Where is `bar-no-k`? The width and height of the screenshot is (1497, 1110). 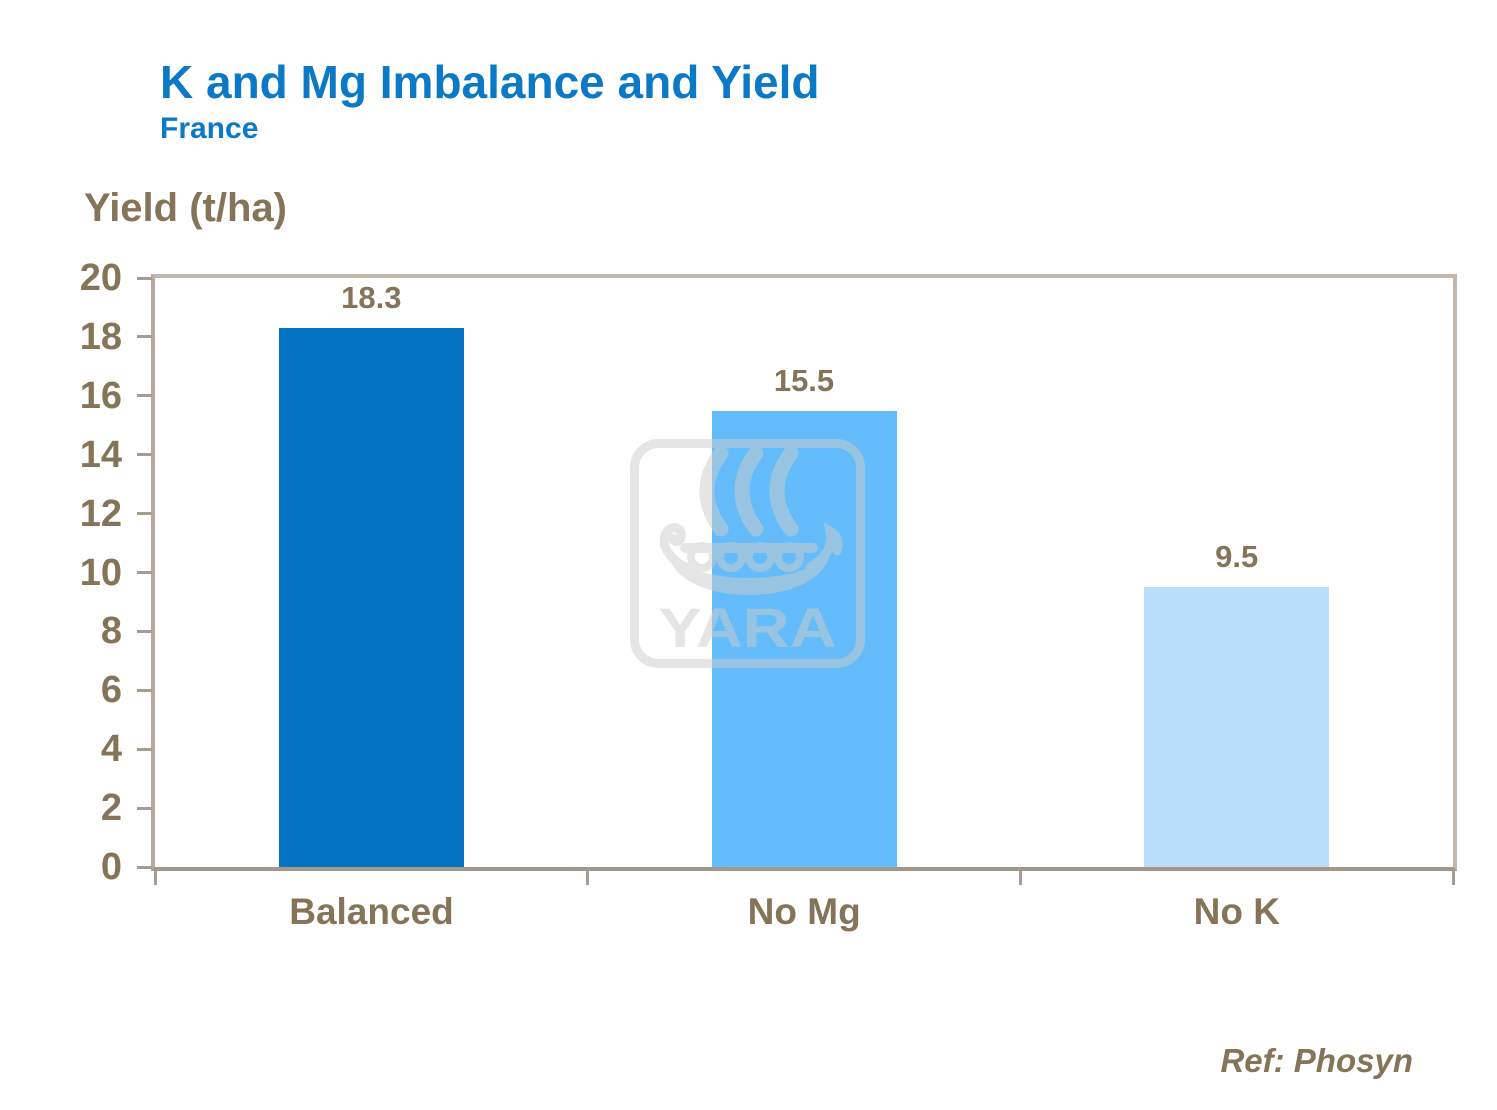
bar-no-k is located at coordinates (1237, 727).